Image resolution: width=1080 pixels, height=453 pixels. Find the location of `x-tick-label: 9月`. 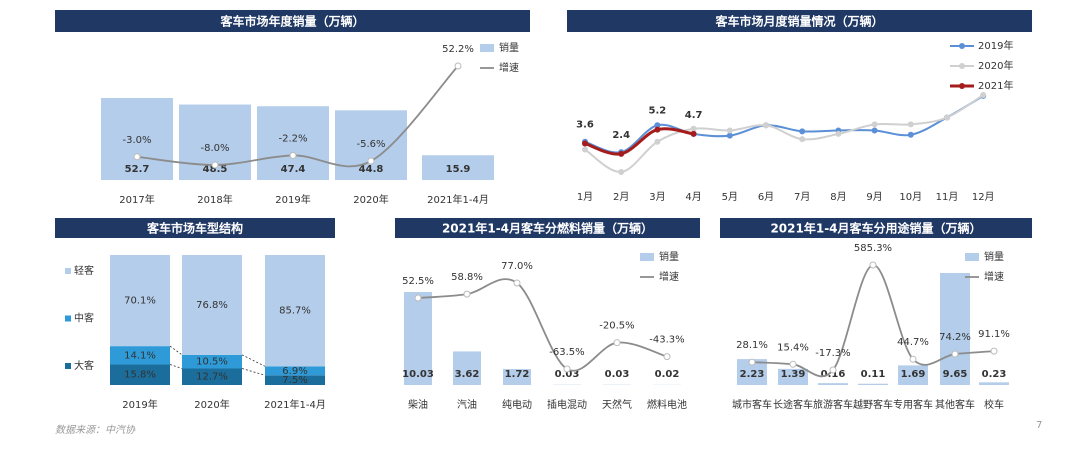

x-tick-label: 9月 is located at coordinates (874, 197).